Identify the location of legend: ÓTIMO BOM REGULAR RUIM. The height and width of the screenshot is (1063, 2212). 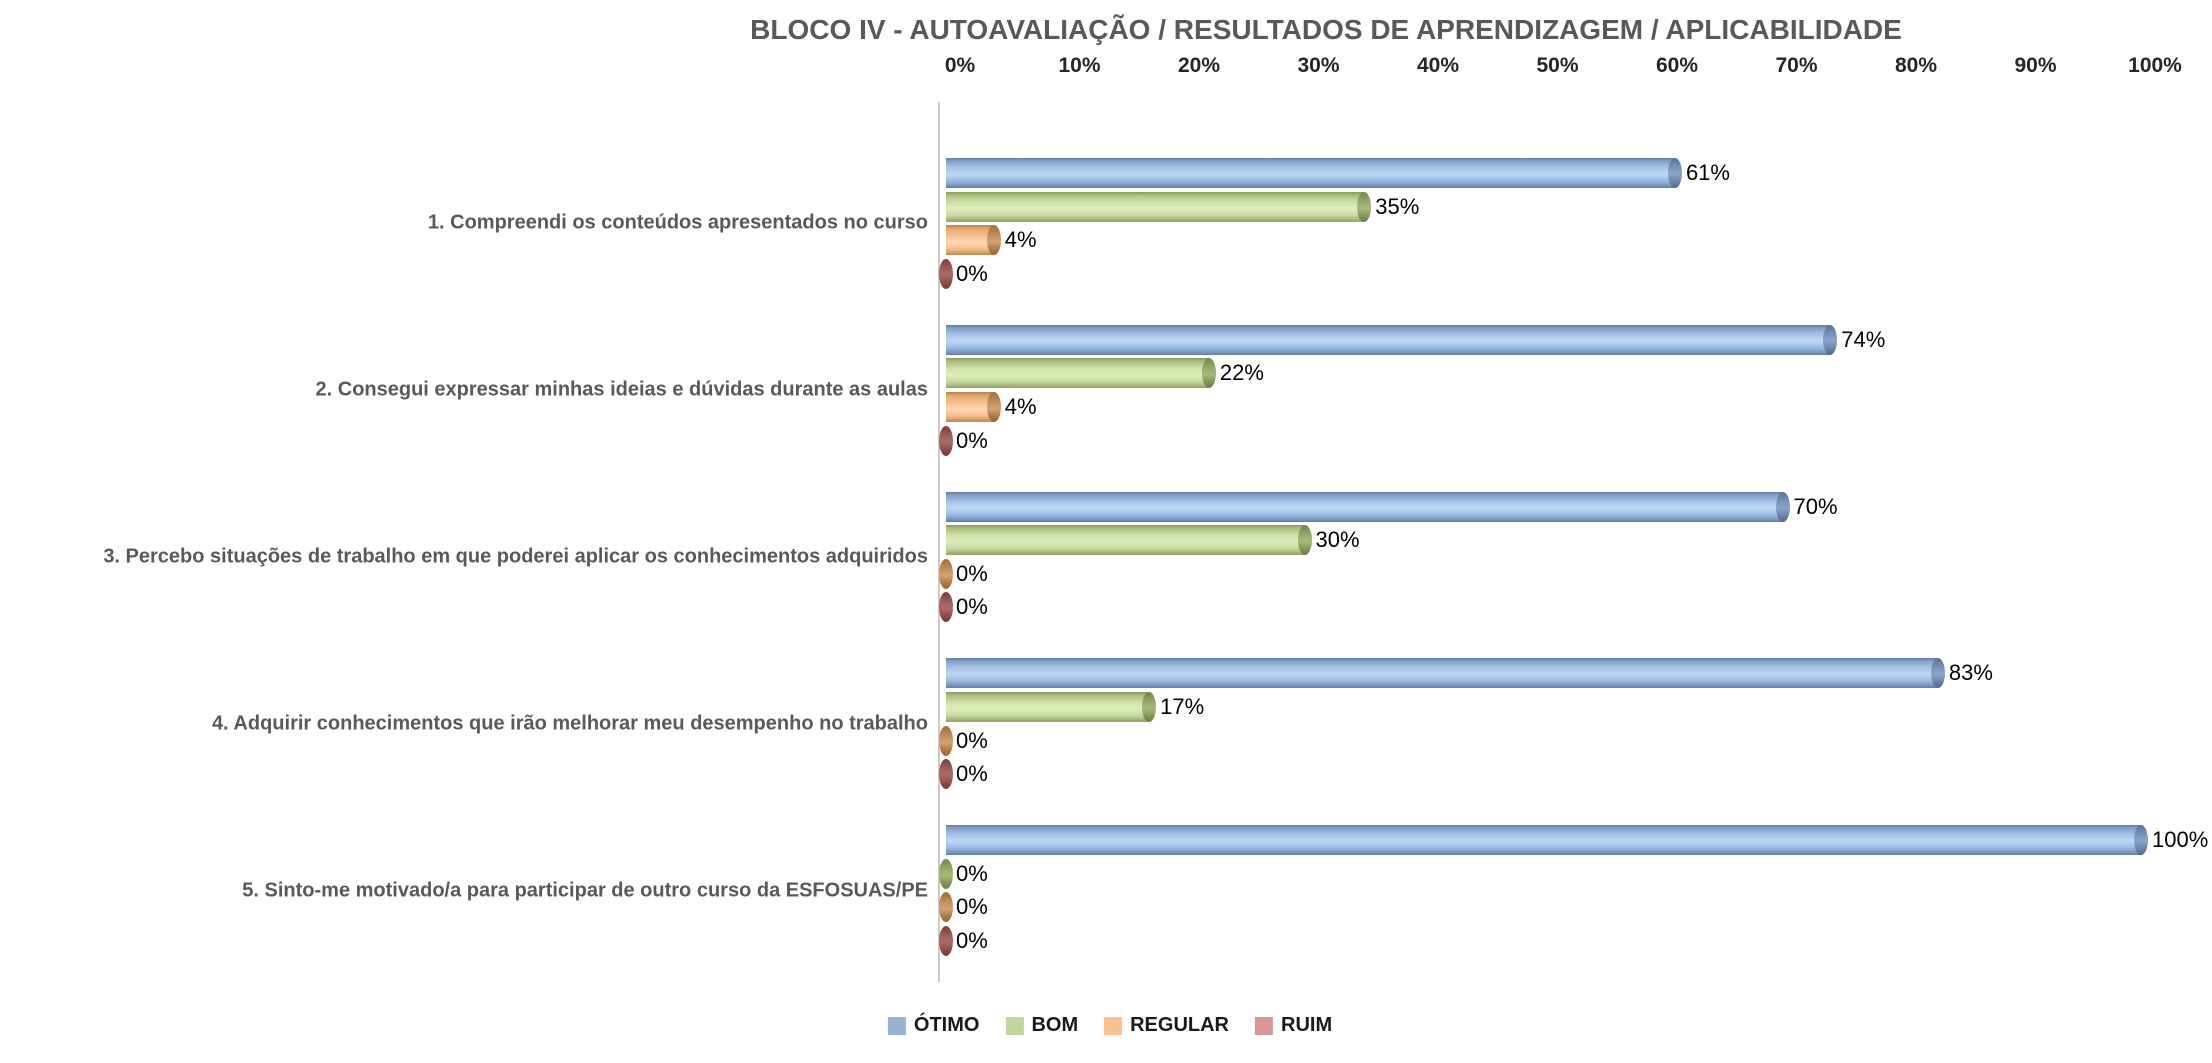
(1109, 1025).